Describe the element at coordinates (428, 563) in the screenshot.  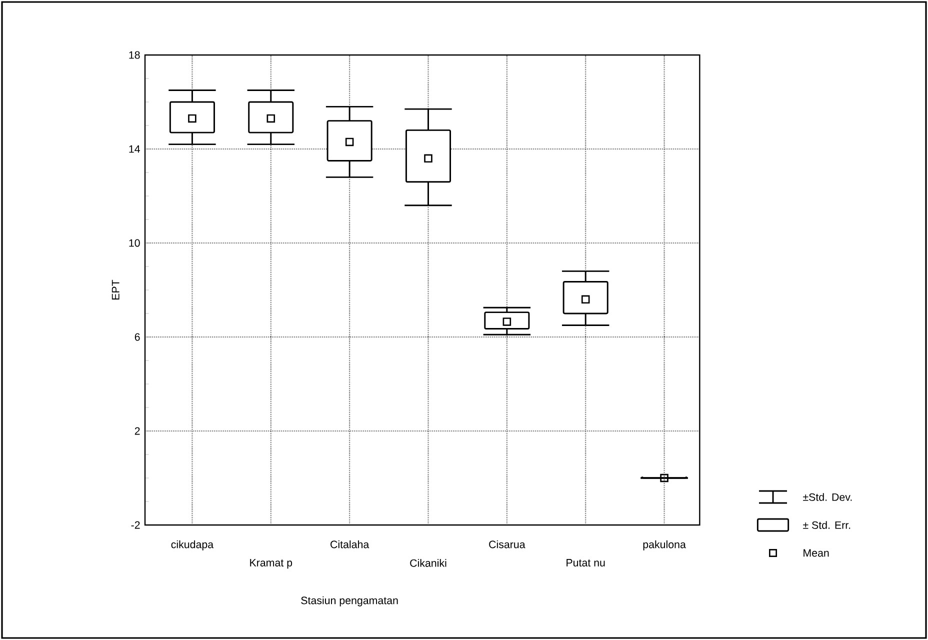
I see `x-tick-label: Cikaniki` at that location.